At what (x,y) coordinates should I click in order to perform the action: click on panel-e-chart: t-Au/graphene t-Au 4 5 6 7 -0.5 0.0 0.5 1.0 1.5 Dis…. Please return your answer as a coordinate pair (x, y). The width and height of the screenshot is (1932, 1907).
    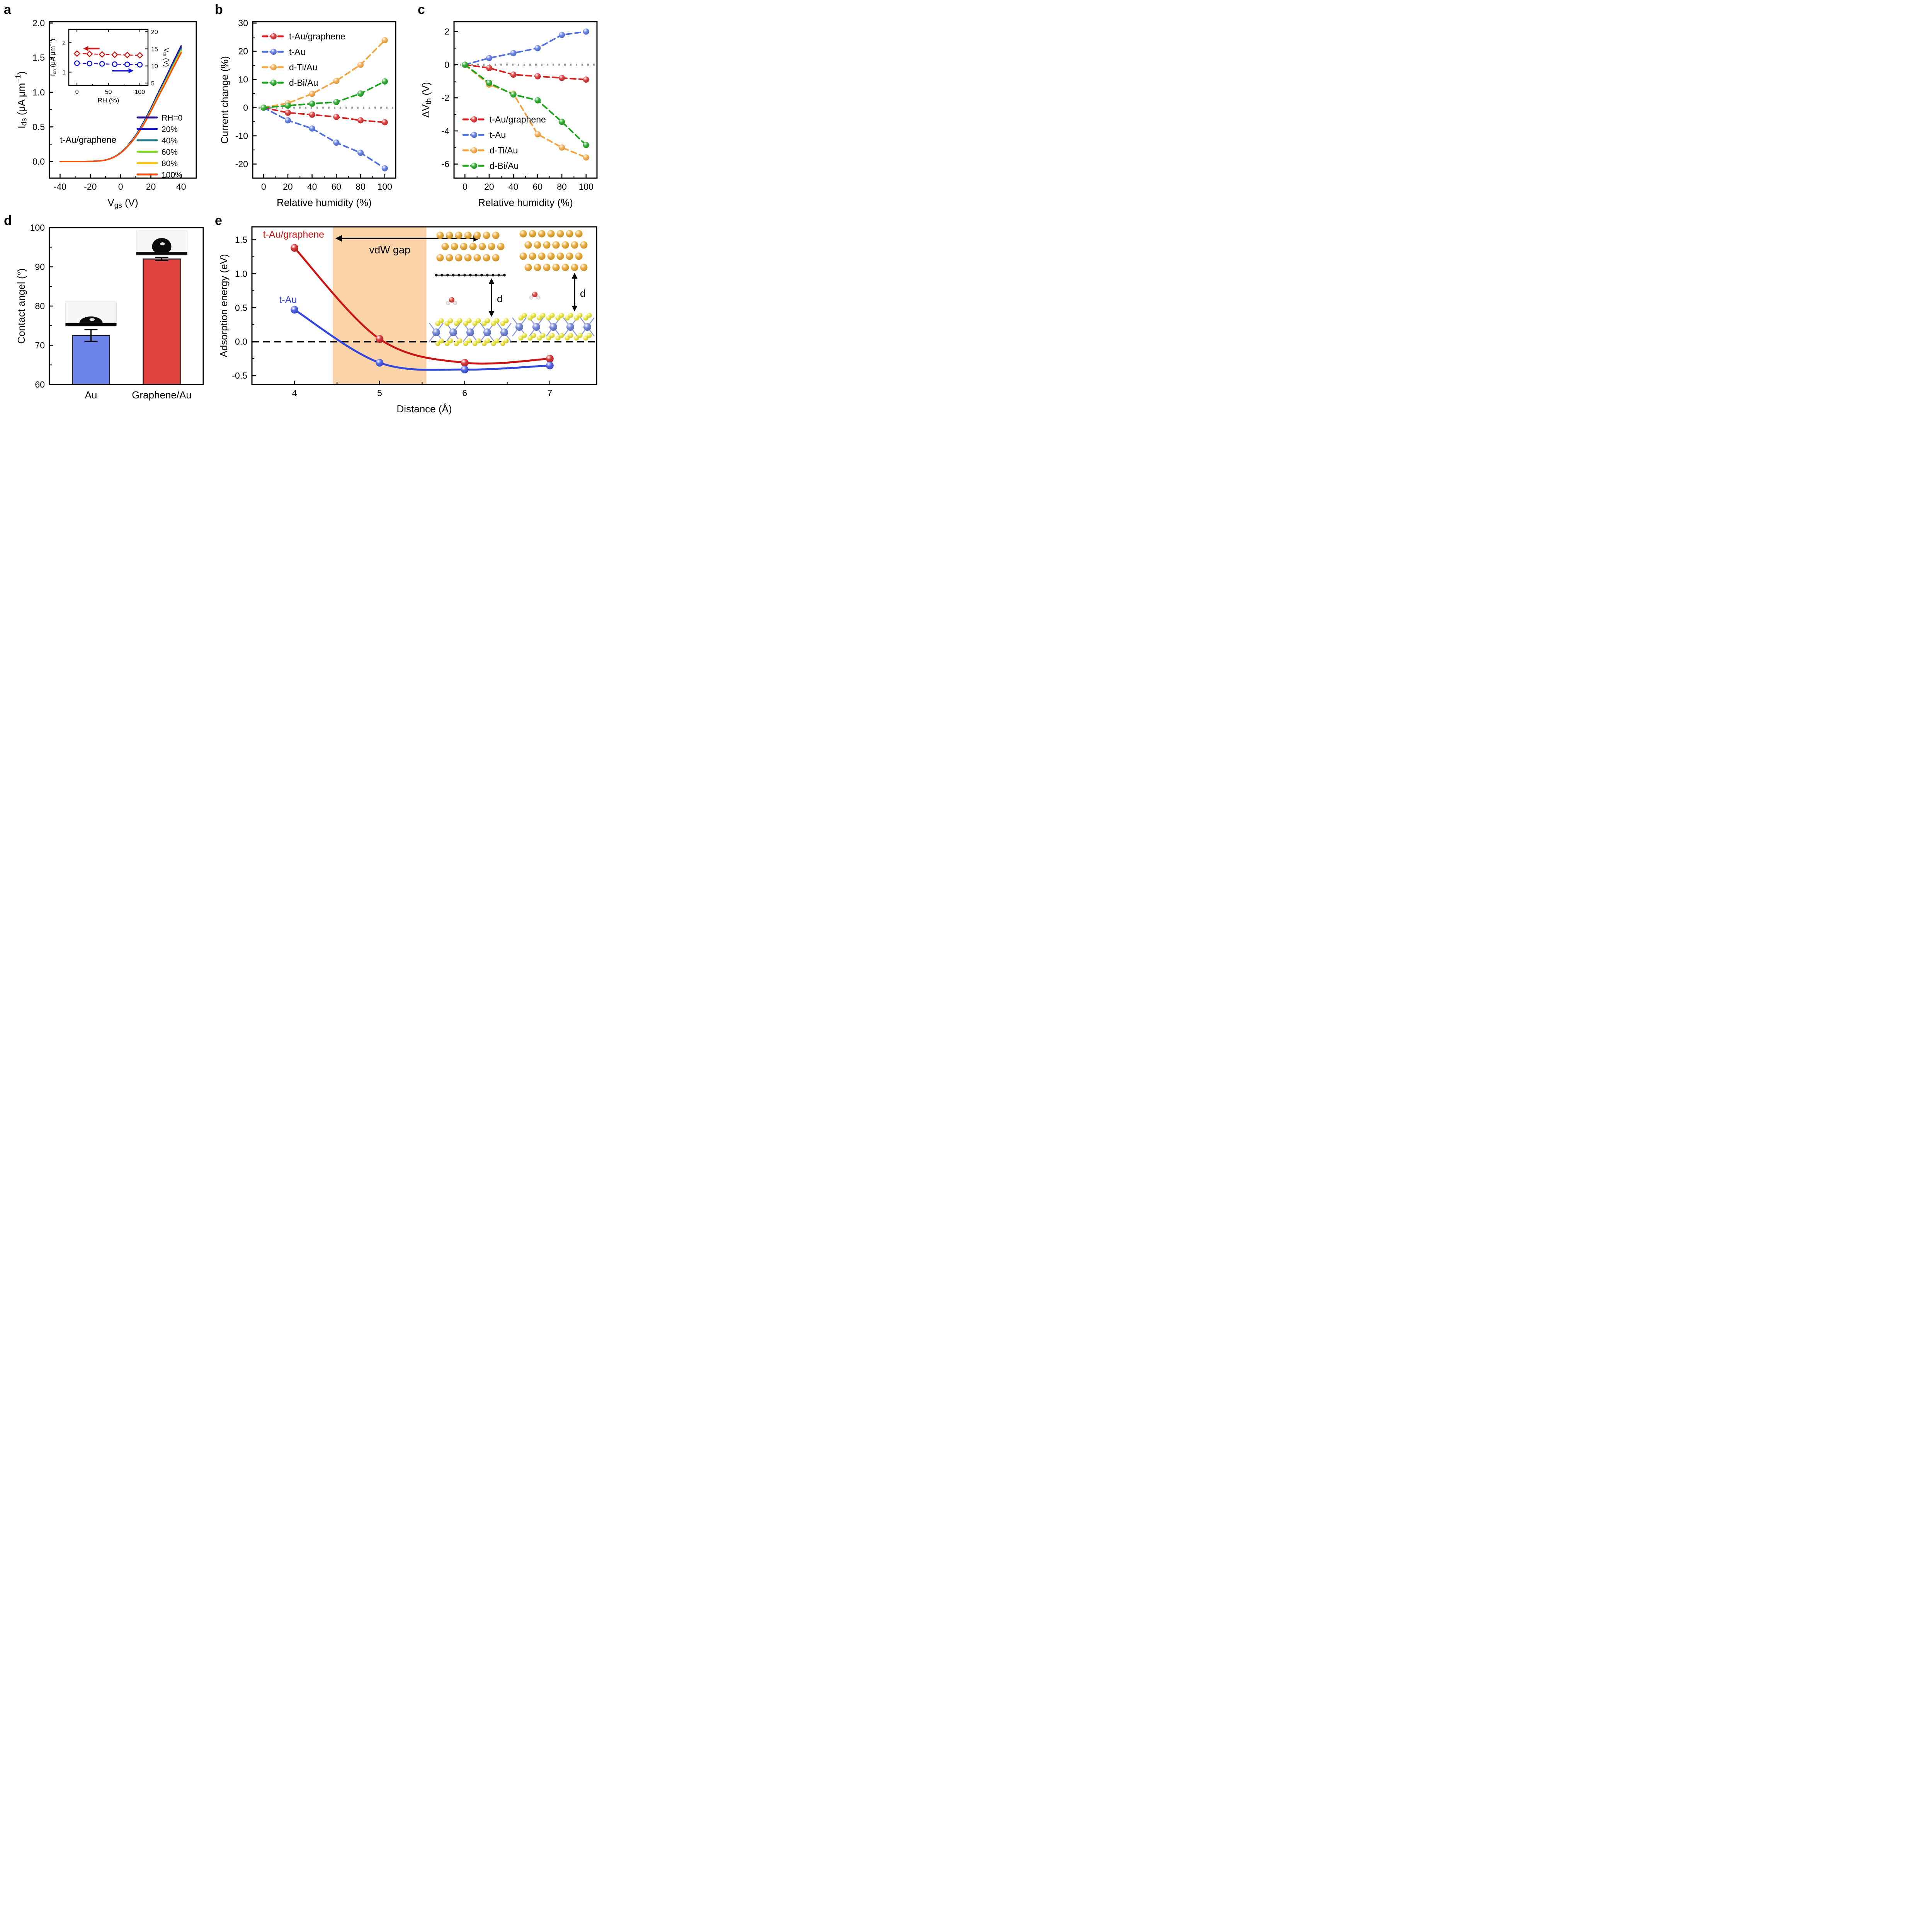
    Looking at the image, I should click on (407, 321).